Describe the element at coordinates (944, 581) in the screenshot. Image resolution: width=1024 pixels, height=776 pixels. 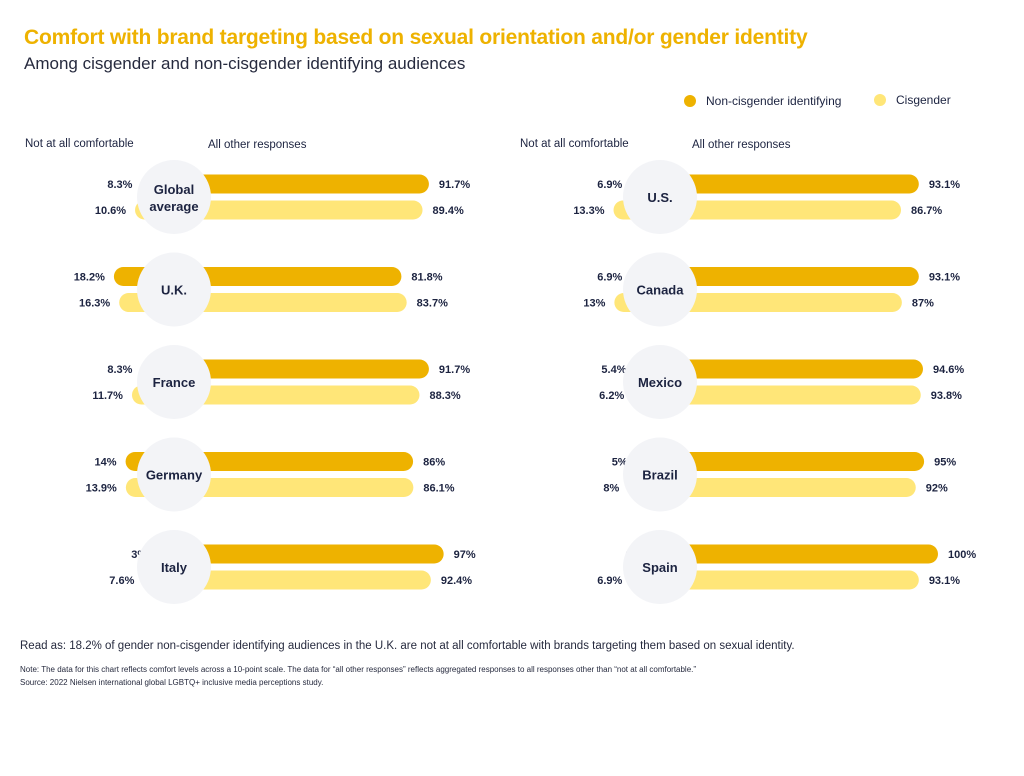
I see `label-other-responses-cis-spain: 93.1%` at that location.